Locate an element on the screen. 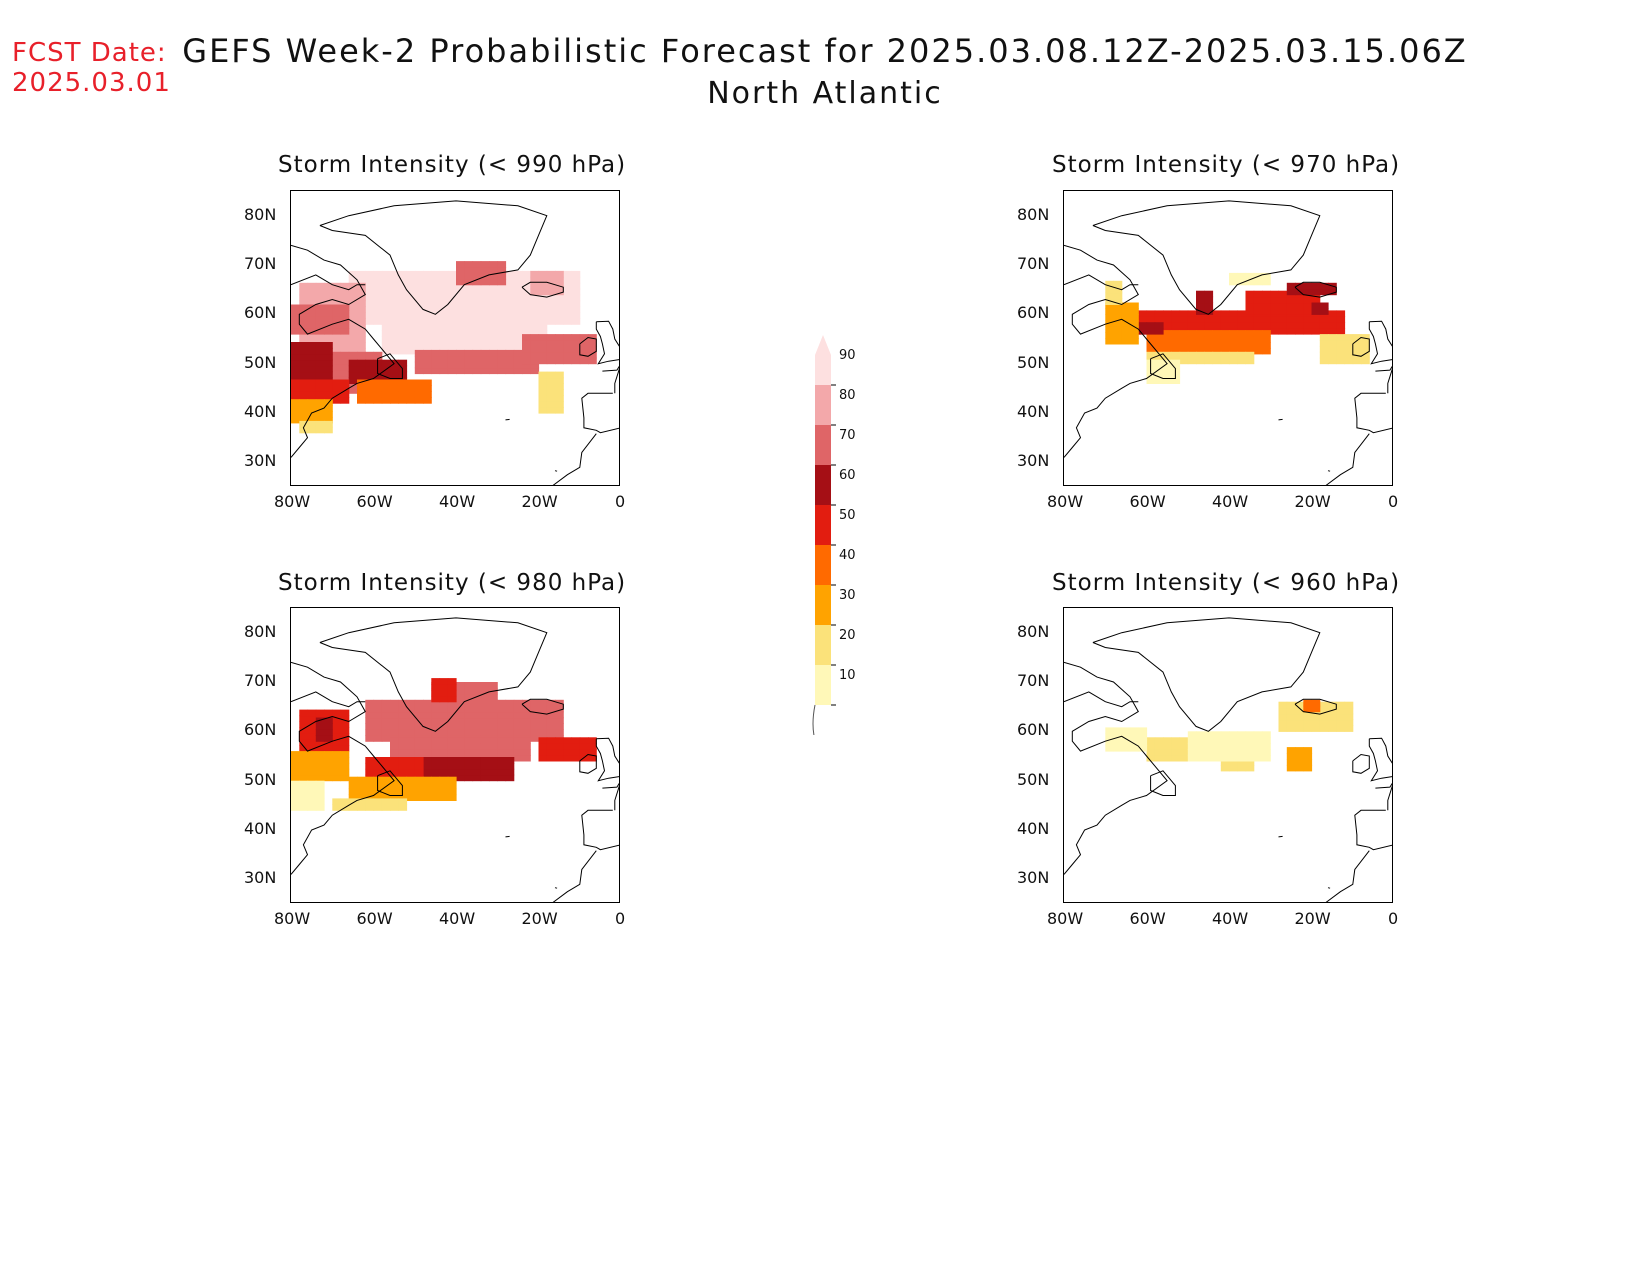 This screenshot has height=1275, width=1650. coastline is located at coordinates (588, 346).